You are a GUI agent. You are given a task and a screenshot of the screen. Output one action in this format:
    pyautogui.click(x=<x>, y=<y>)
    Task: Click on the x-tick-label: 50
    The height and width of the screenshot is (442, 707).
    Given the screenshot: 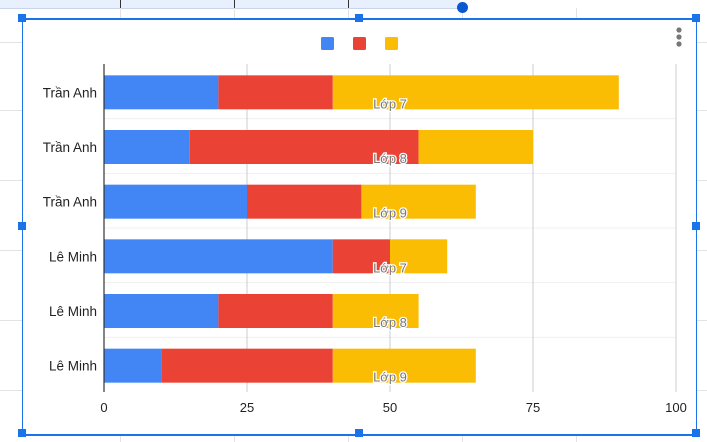 What is the action you would take?
    pyautogui.click(x=390, y=407)
    